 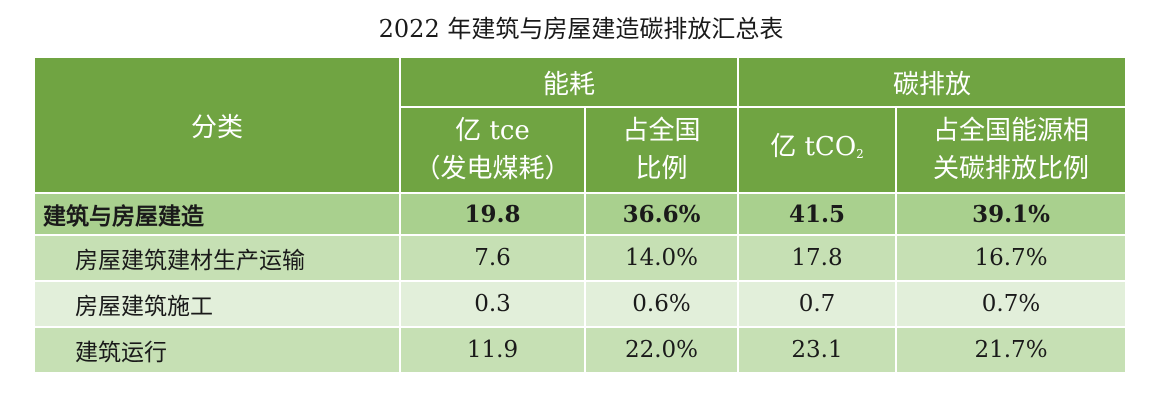 What do you see at coordinates (217, 350) in the screenshot?
I see `row-label: 建筑运行` at bounding box center [217, 350].